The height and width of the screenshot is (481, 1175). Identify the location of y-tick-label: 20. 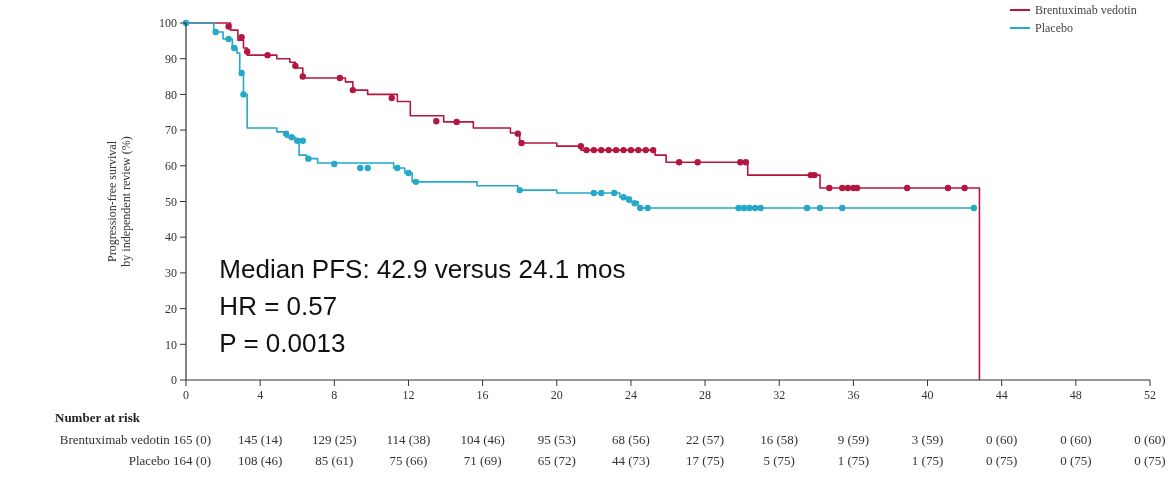
(171, 308).